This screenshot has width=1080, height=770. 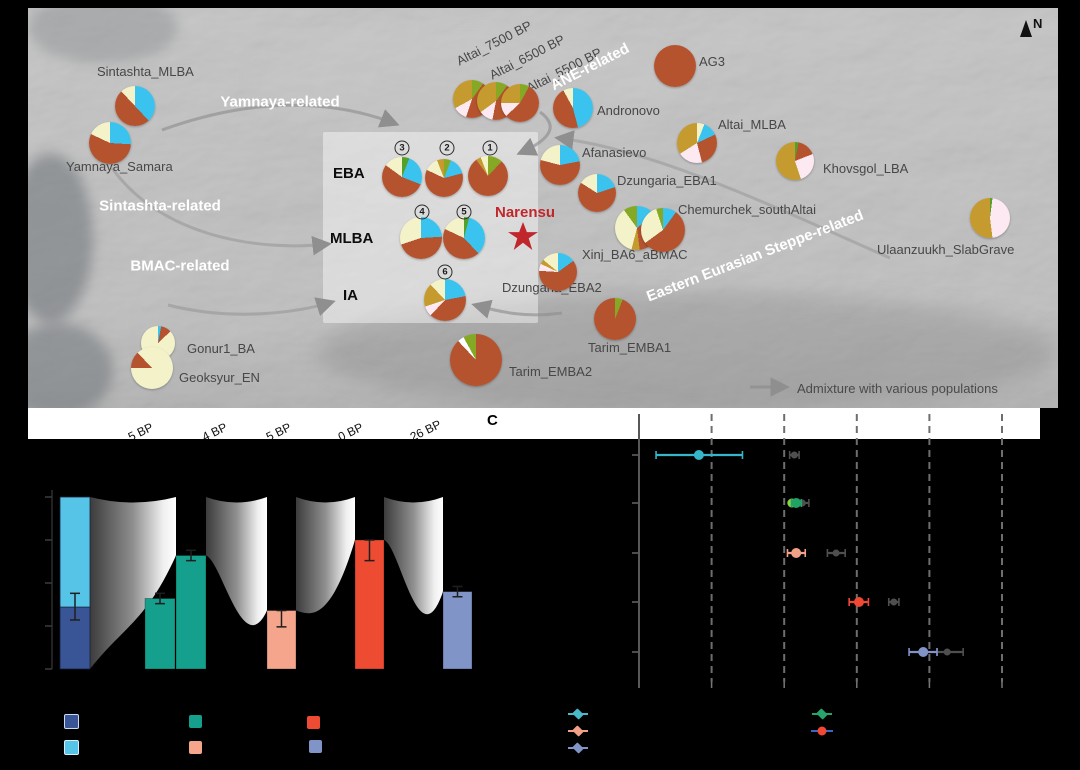 I want to click on row5-main-point, so click(x=923, y=652).